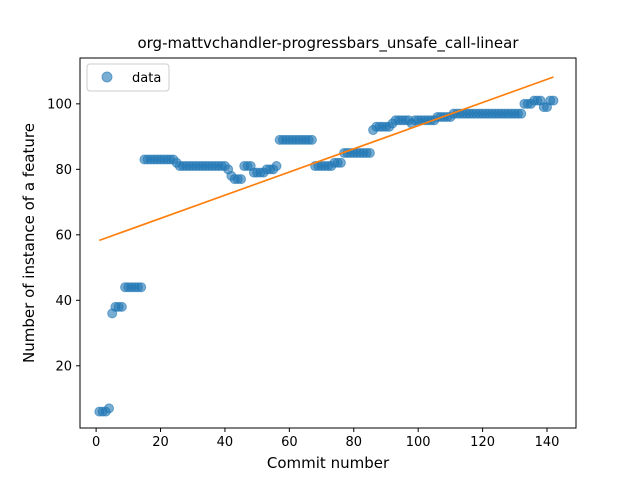 This screenshot has height=480, width=640. Describe the element at coordinates (107, 77) in the screenshot. I see `legend-marker` at that location.